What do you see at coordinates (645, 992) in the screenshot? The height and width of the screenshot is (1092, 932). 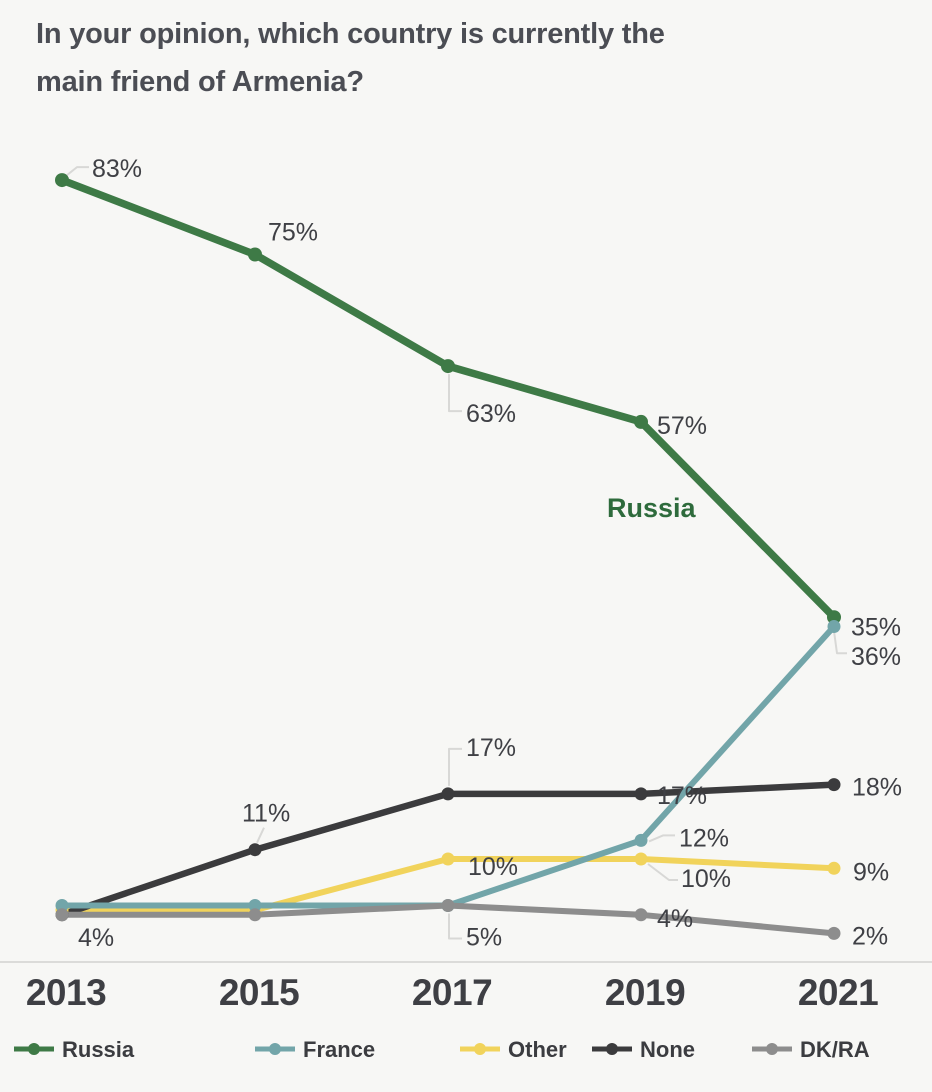 I see `x-tick-2019: 2019` at bounding box center [645, 992].